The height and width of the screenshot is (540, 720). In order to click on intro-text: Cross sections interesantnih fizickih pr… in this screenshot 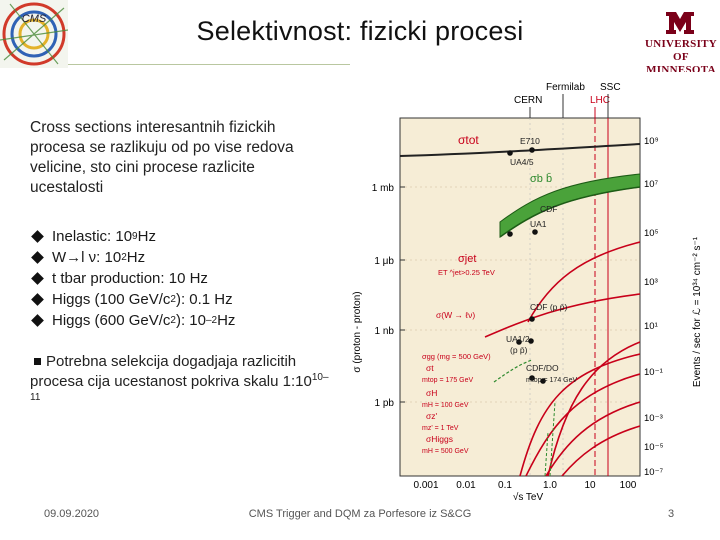, I will do `click(162, 157)`.